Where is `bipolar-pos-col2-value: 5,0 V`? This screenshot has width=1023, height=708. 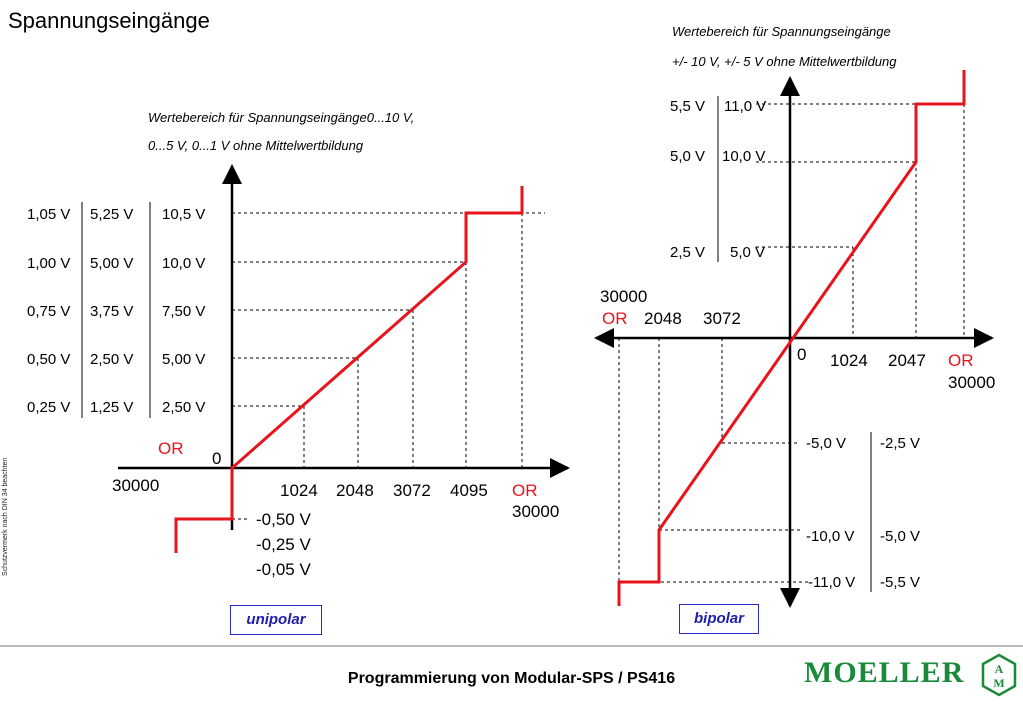
bipolar-pos-col2-value: 5,0 V is located at coordinates (747, 252).